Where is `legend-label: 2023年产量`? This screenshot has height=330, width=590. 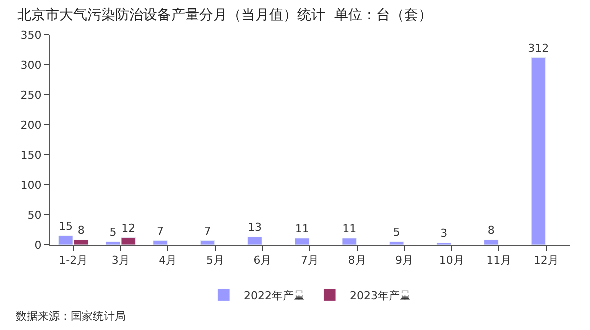 legend-label: 2023年产量 is located at coordinates (380, 295).